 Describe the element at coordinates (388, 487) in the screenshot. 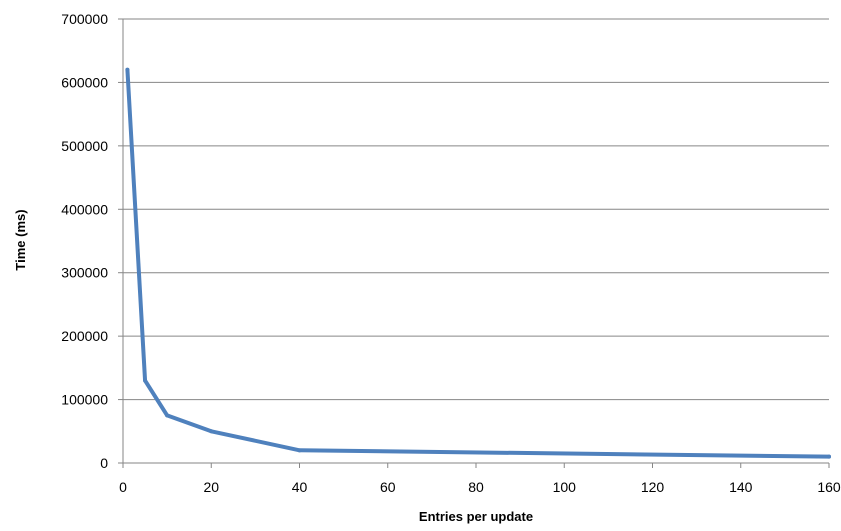

I see `x-tick-label: 60` at that location.